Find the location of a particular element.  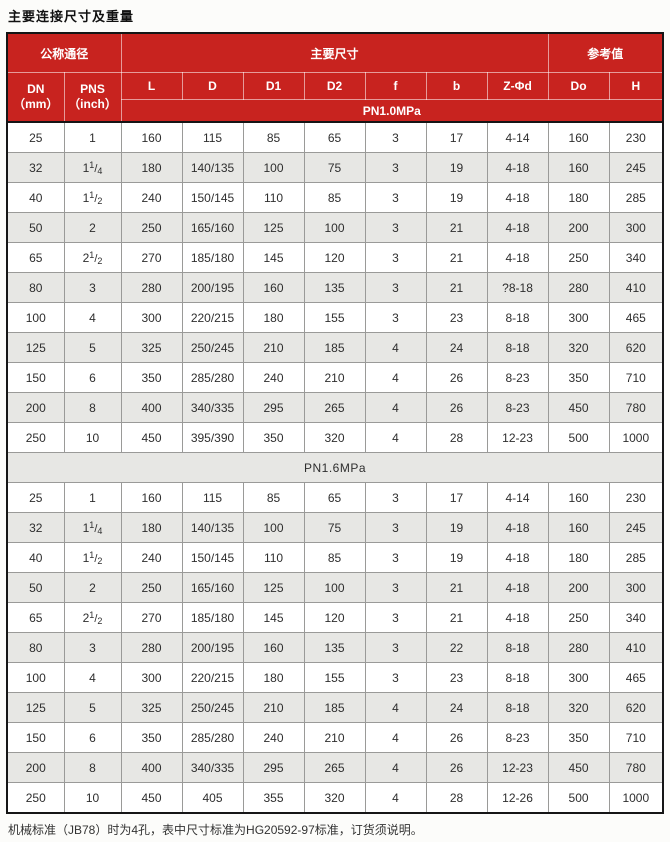

col-header-Do: Do is located at coordinates (578, 86).